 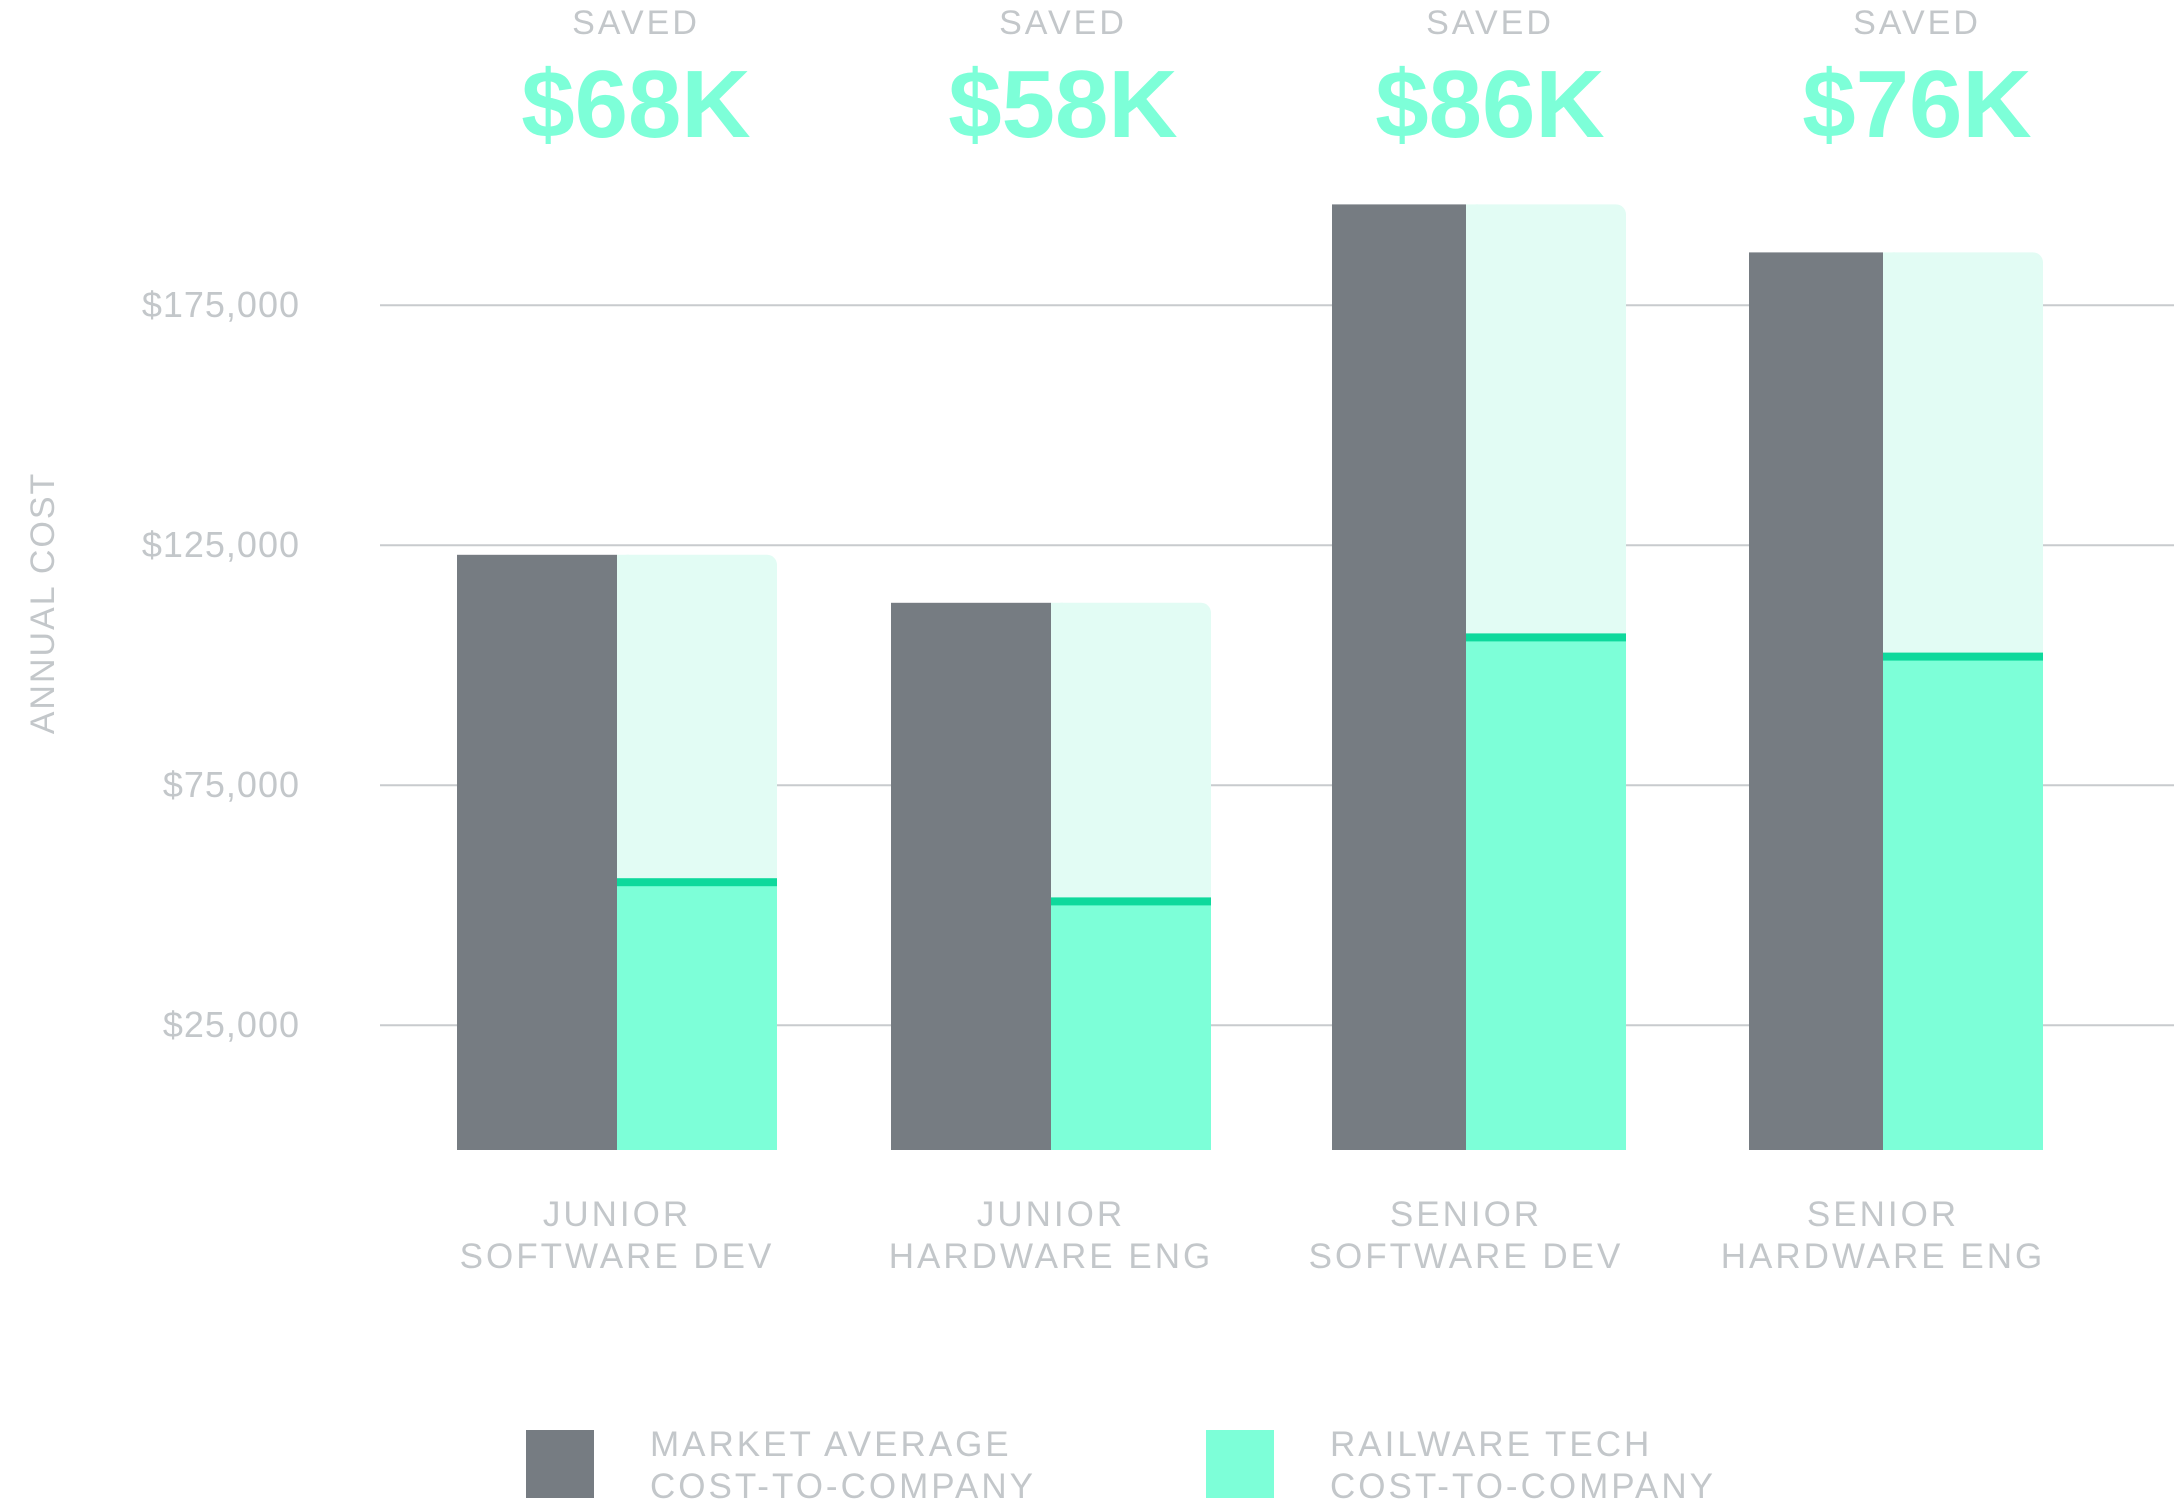 I want to click on legend-swatch-market, so click(x=560, y=1464).